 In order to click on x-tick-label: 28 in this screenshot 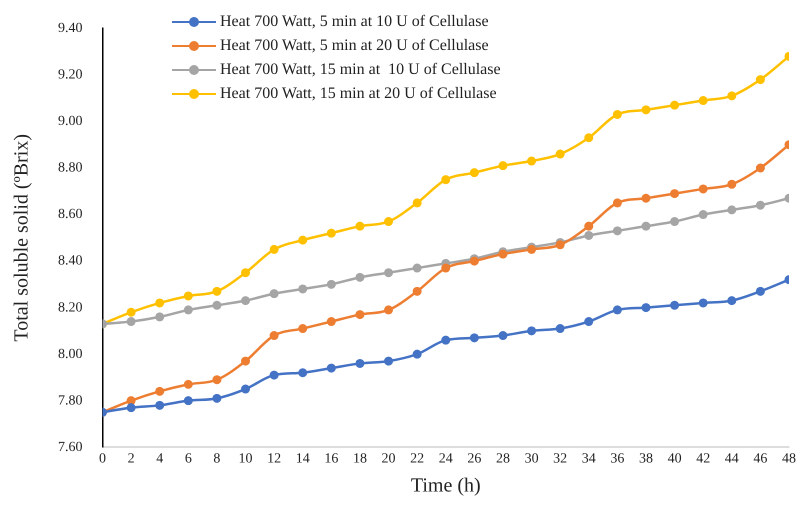, I will do `click(503, 458)`.